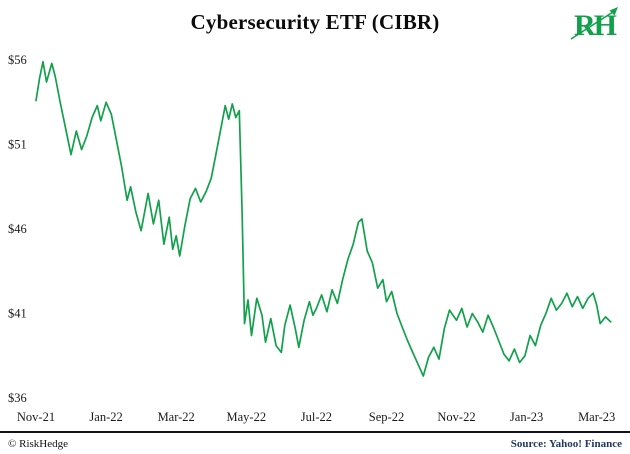  I want to click on x-tick-label: Nov-21, so click(36, 417).